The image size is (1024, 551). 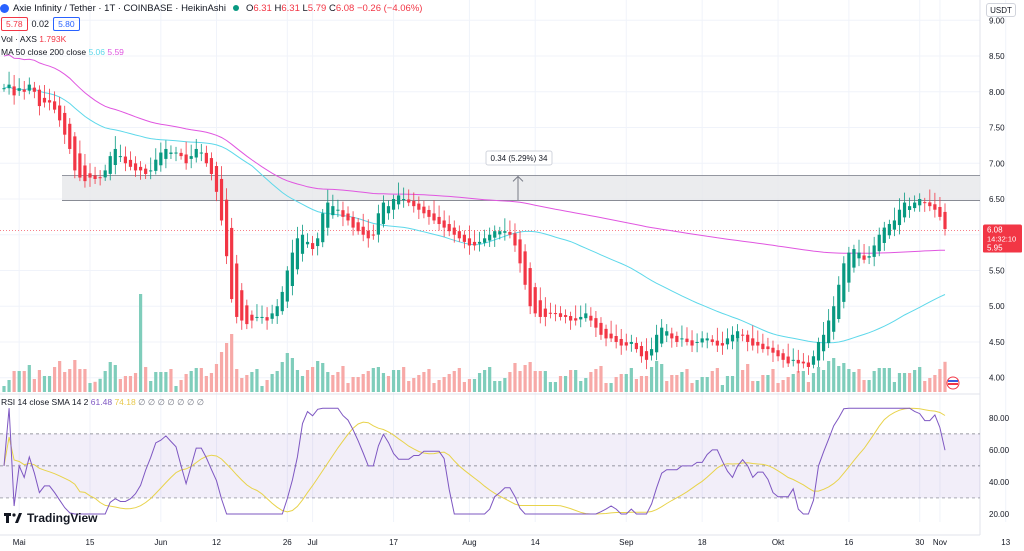 I want to click on rsi-tick-label: 40.00, so click(x=999, y=482).